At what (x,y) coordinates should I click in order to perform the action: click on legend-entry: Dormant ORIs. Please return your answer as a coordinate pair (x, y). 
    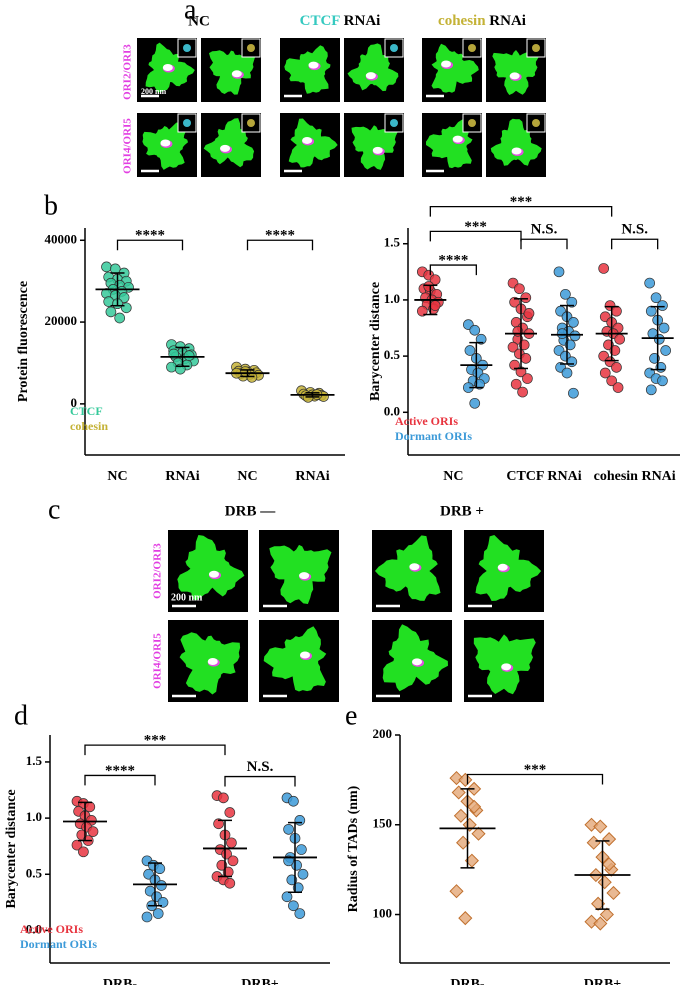
    Looking at the image, I should click on (58, 944).